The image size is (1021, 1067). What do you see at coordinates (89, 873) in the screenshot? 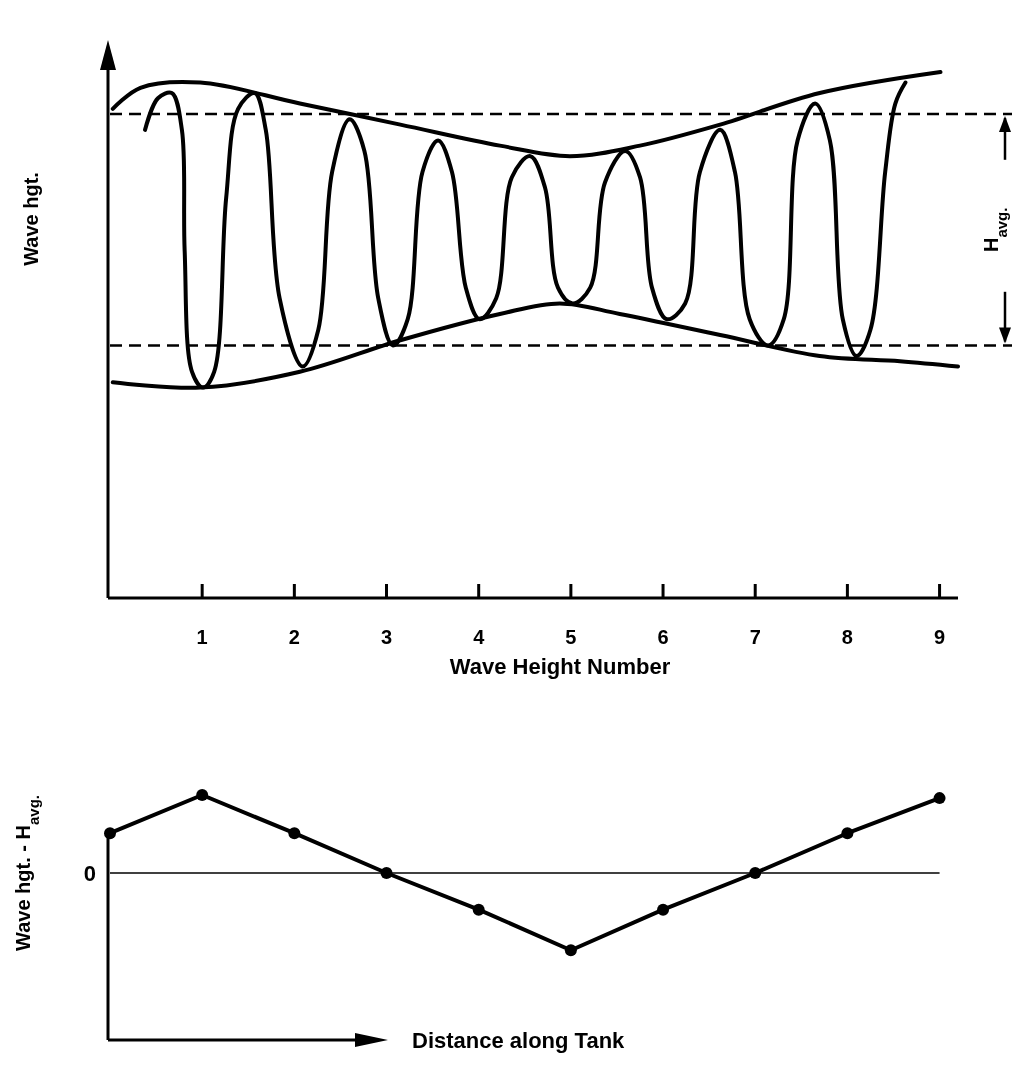
I see `ref-line-label: 0` at bounding box center [89, 873].